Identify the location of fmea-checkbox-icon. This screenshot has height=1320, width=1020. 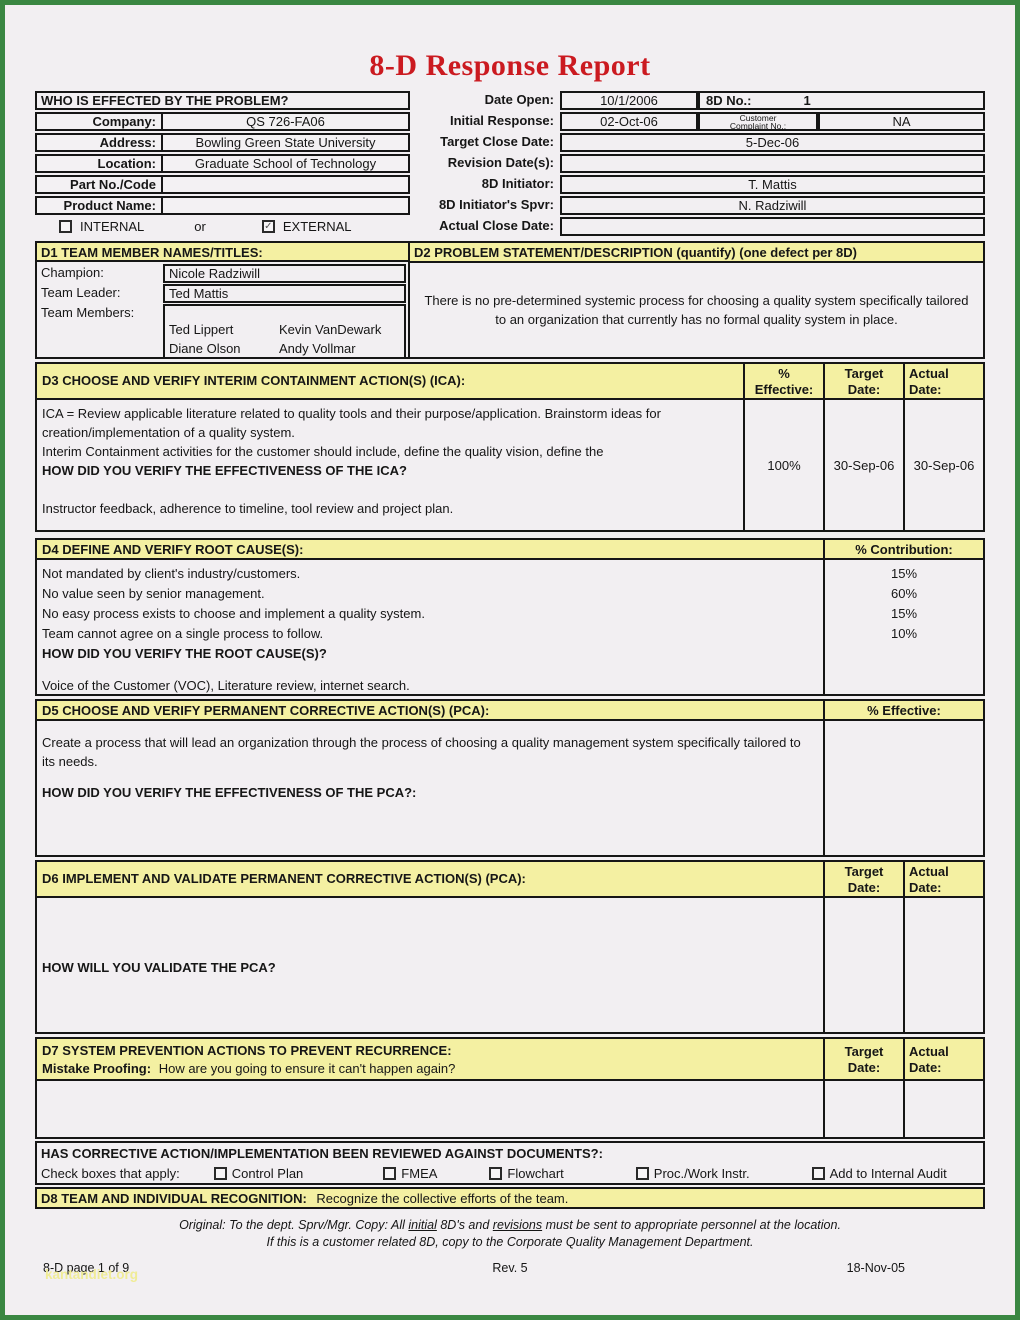
(390, 1173).